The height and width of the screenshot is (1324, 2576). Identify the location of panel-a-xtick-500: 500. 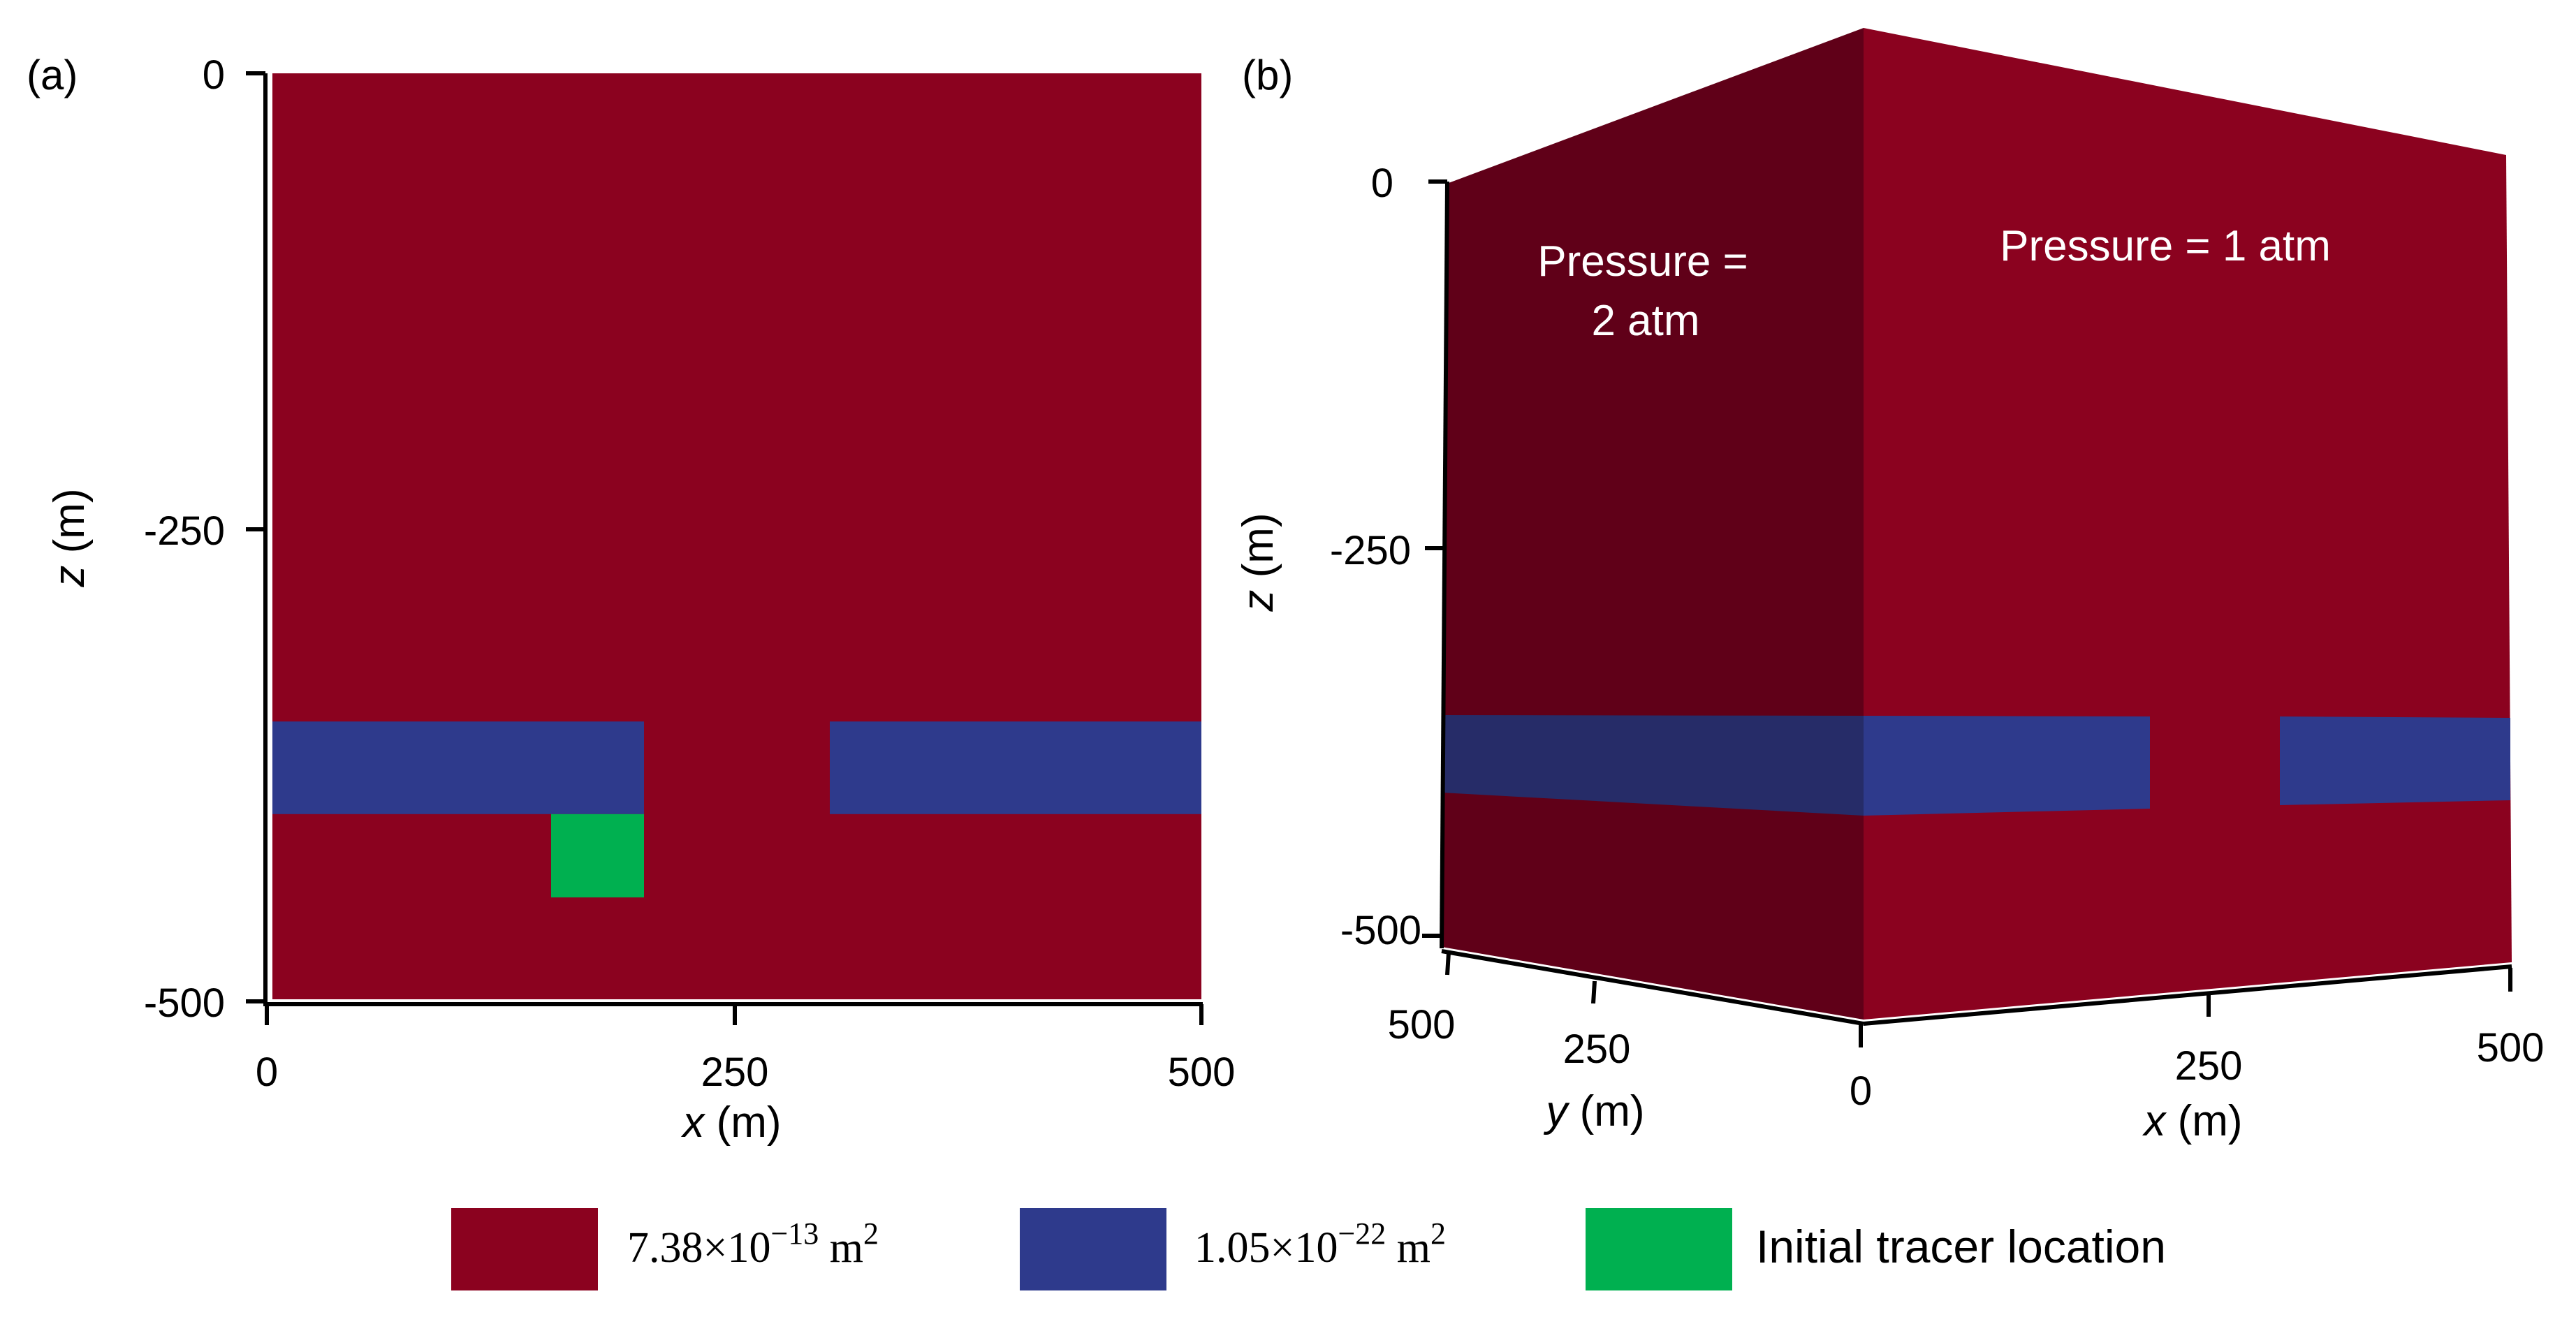
(1202, 1072).